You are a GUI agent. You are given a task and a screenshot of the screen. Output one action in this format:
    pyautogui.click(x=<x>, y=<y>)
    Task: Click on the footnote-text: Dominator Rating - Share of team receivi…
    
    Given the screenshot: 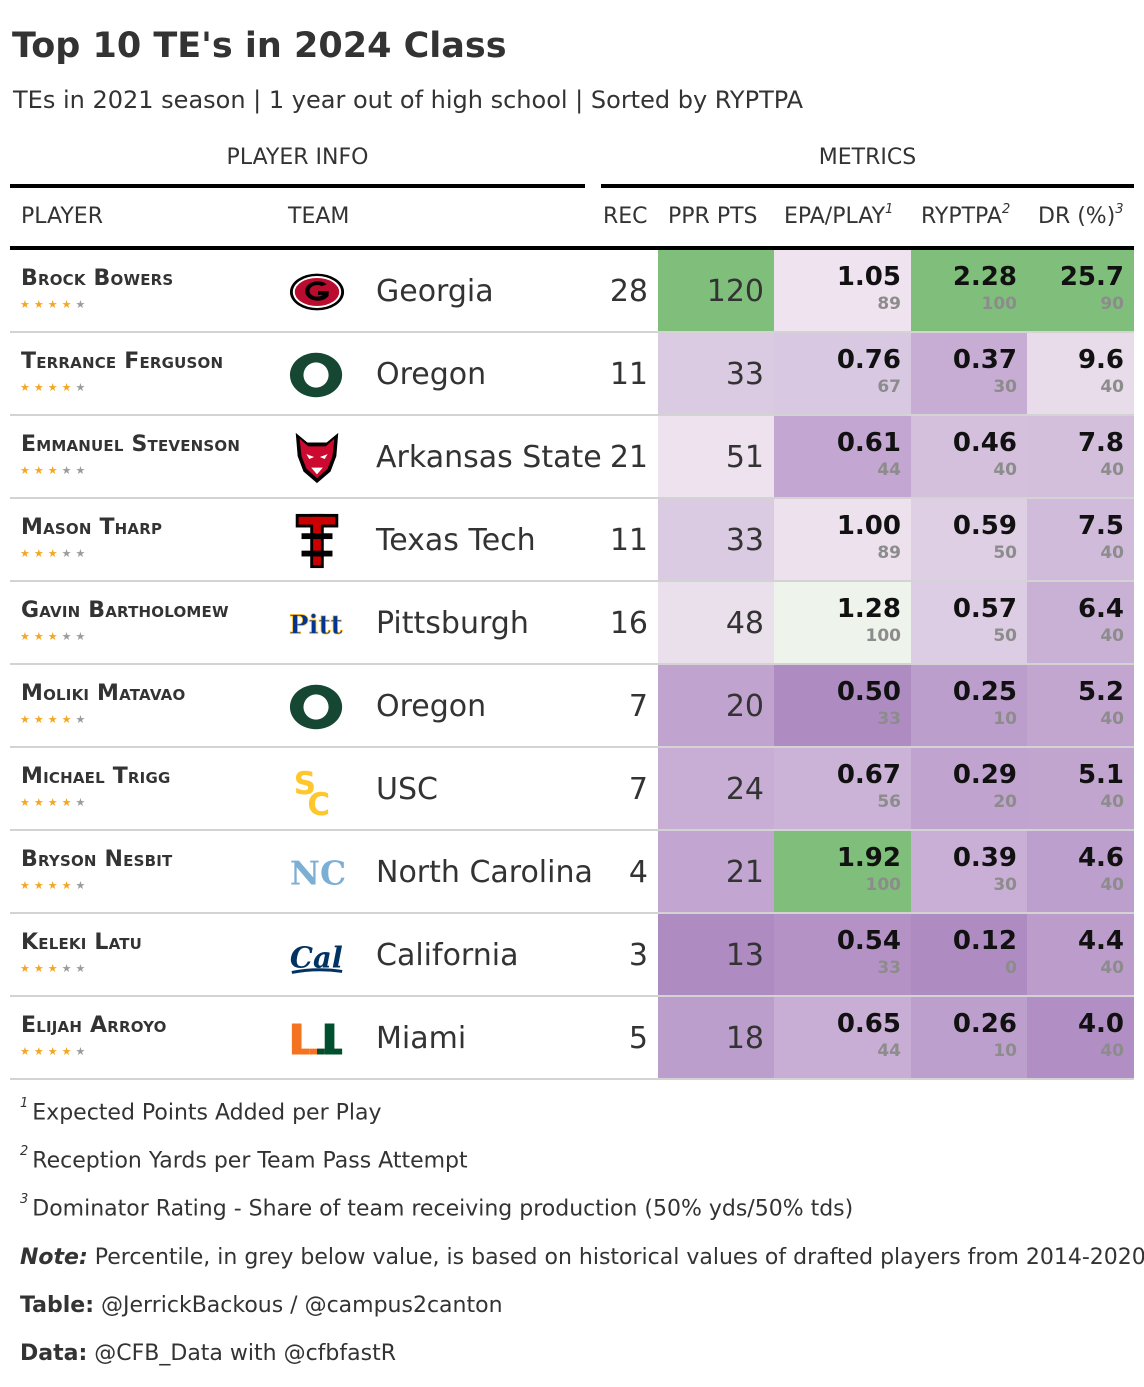 What is the action you would take?
    pyautogui.click(x=443, y=1209)
    